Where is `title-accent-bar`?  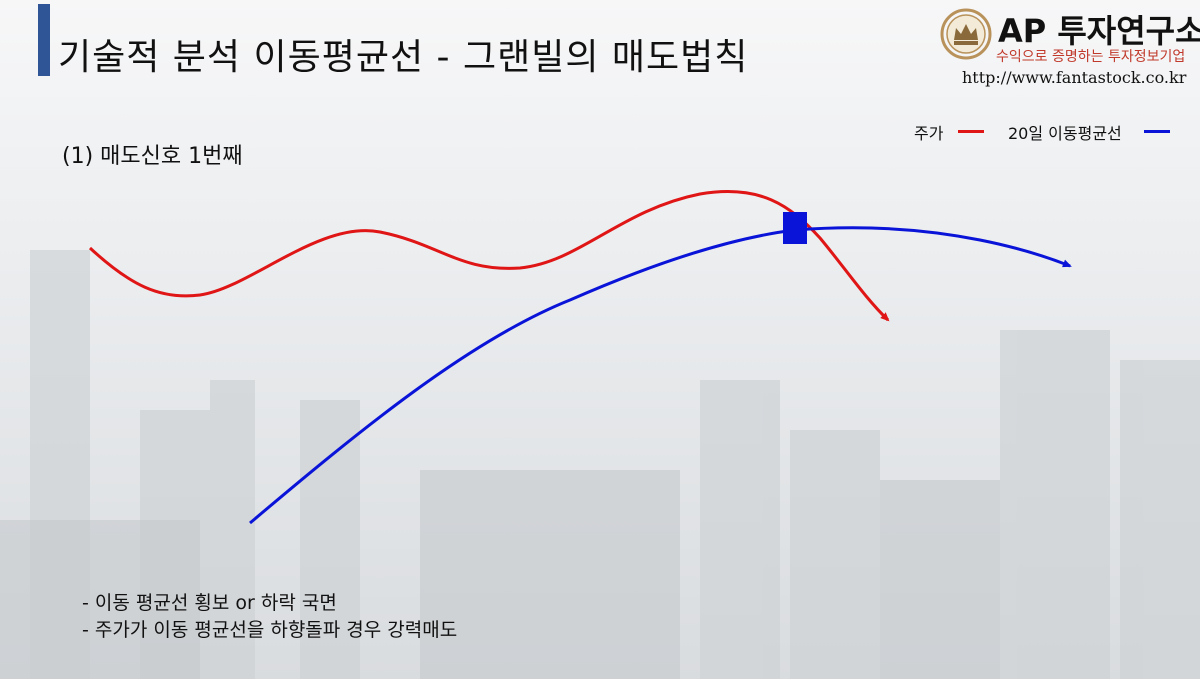
title-accent-bar is located at coordinates (44, 40).